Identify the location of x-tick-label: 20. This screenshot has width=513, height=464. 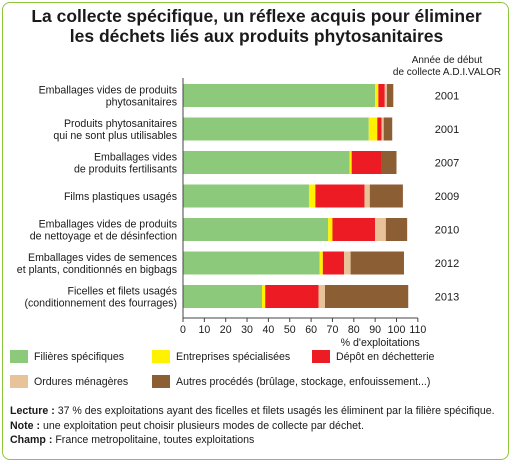
(226, 330).